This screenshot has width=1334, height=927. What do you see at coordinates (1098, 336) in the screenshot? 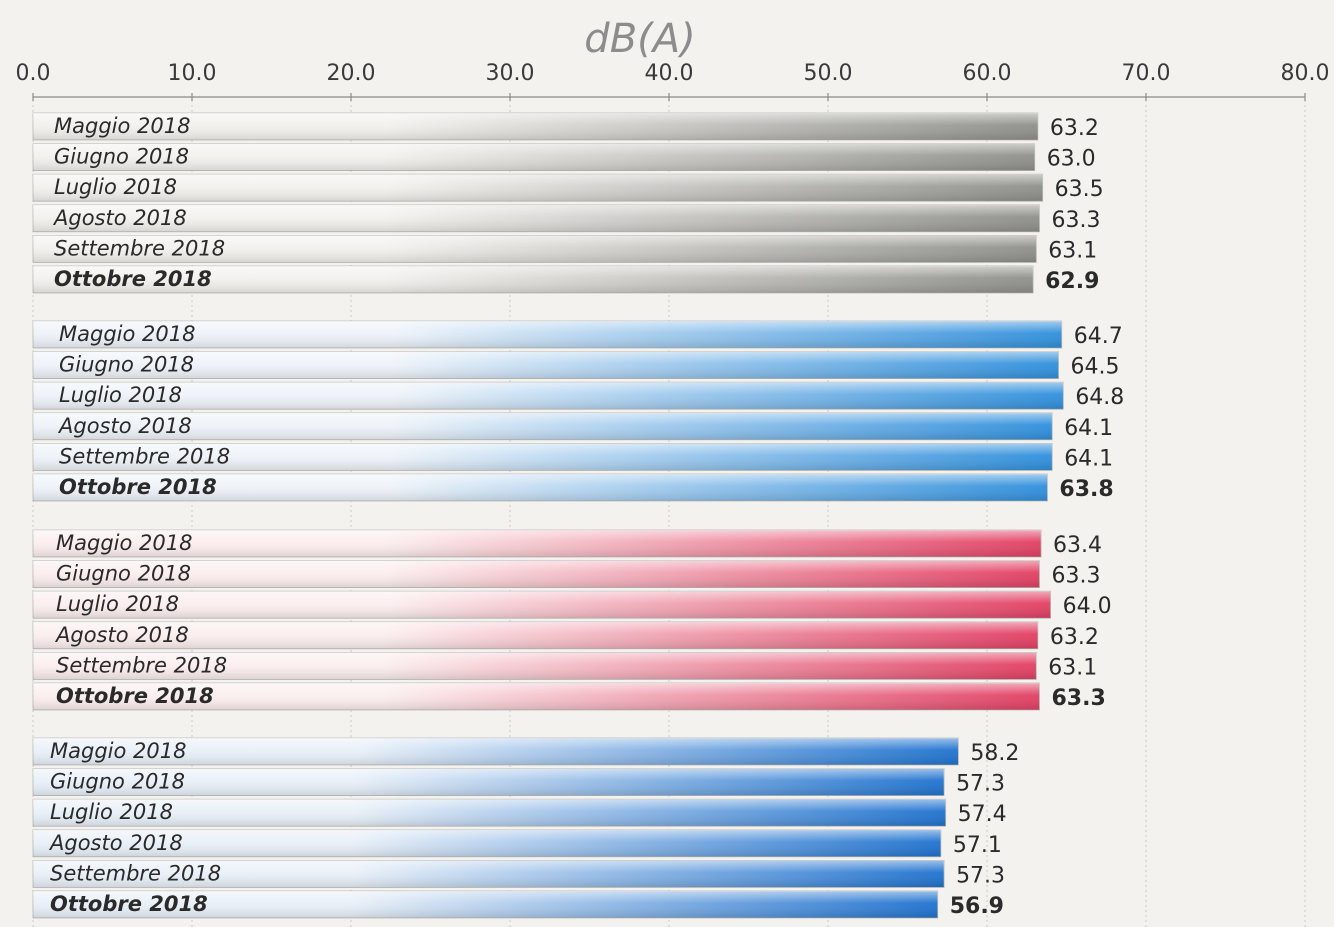
I see `data-label: 64.7` at bounding box center [1098, 336].